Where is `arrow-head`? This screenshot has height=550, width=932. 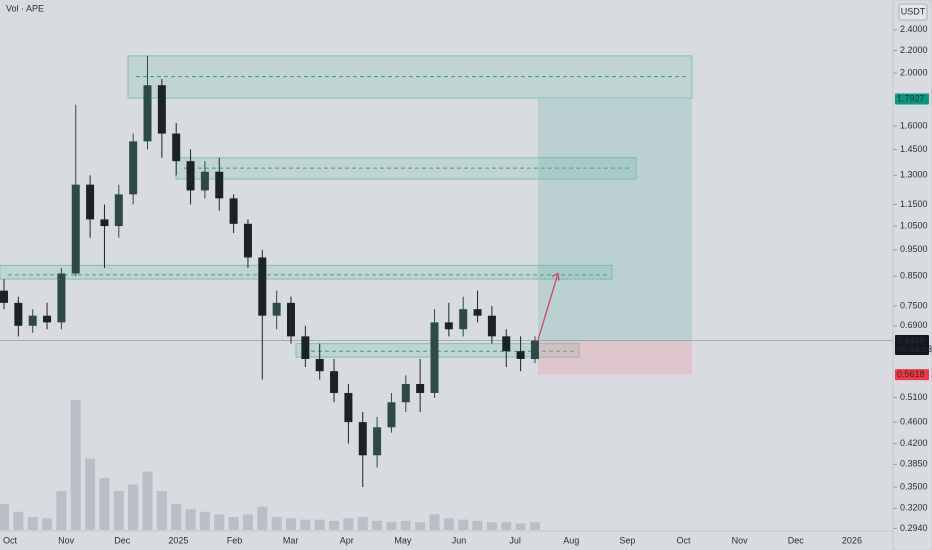
arrow-head is located at coordinates (555, 276).